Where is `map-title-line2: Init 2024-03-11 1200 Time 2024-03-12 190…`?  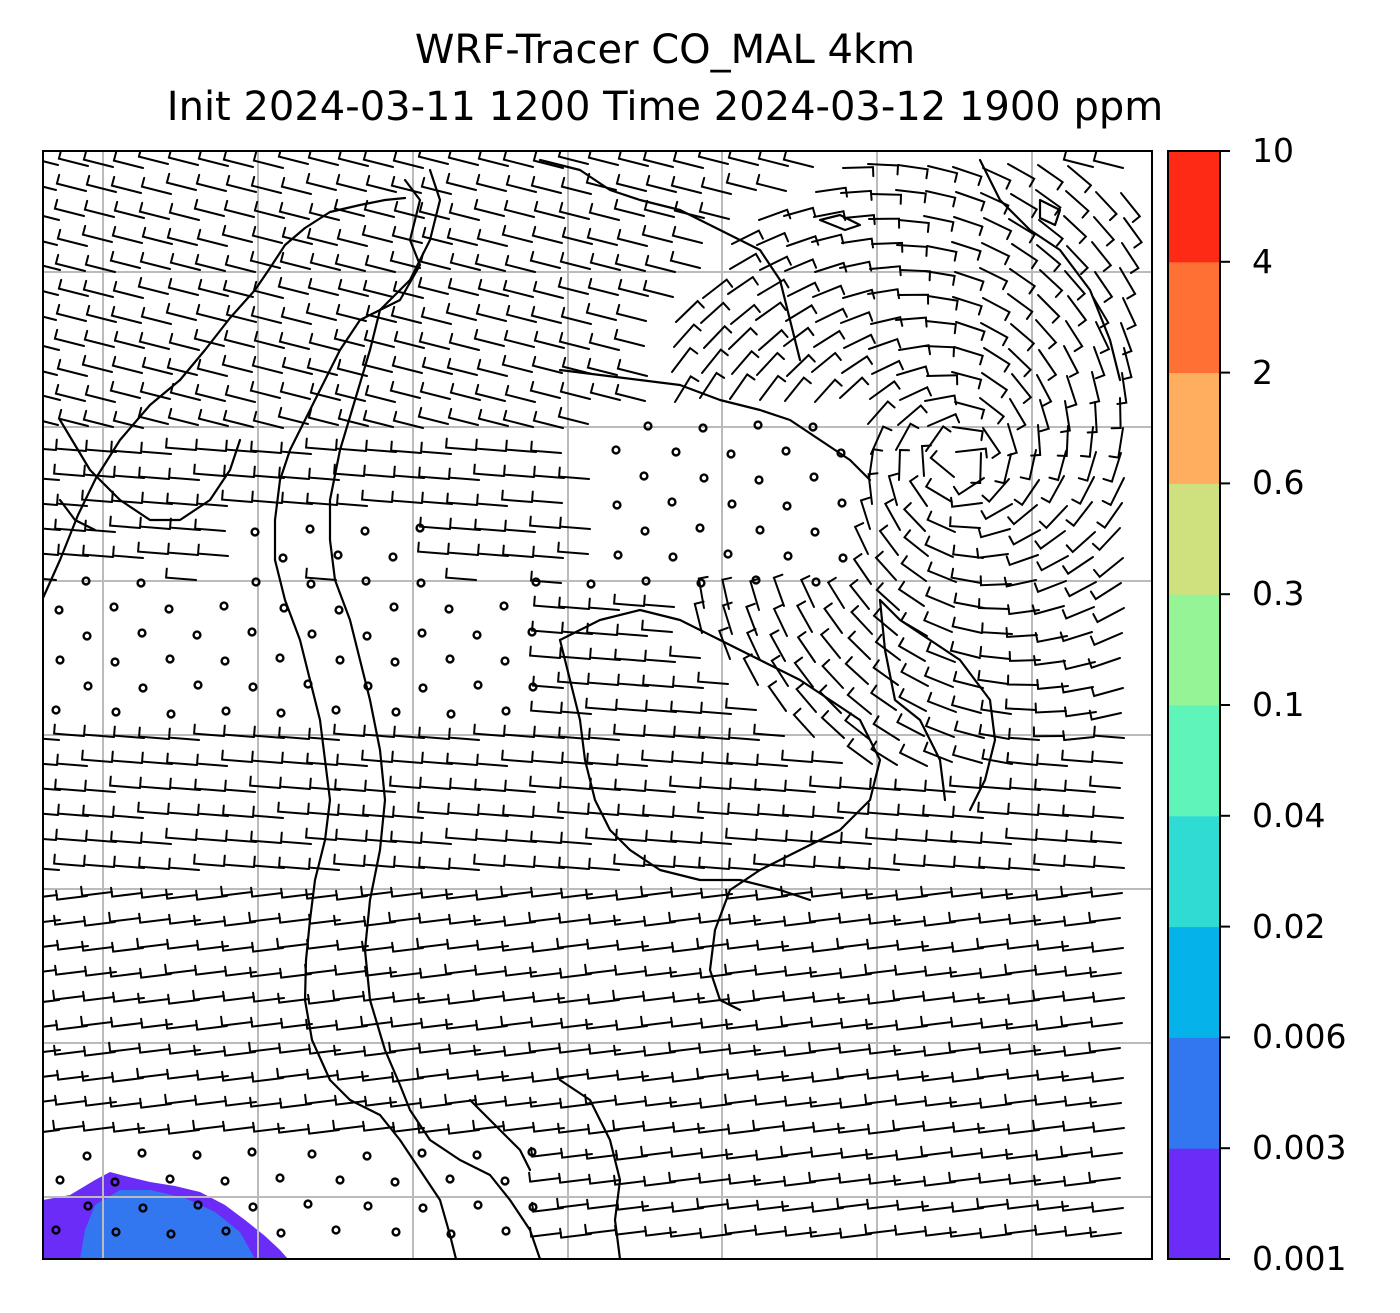 map-title-line2: Init 2024-03-11 1200 Time 2024-03-12 190… is located at coordinates (665, 107).